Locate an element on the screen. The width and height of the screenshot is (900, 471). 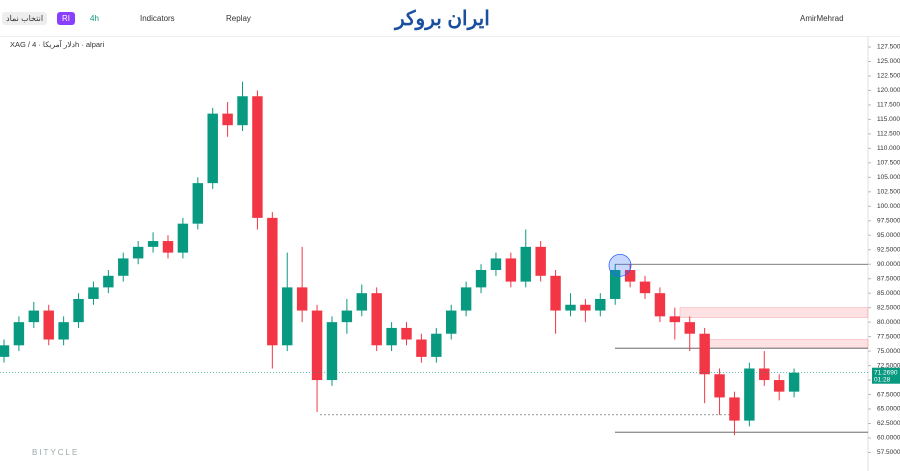
y-tick-label: 85.0000 is located at coordinates (888, 293).